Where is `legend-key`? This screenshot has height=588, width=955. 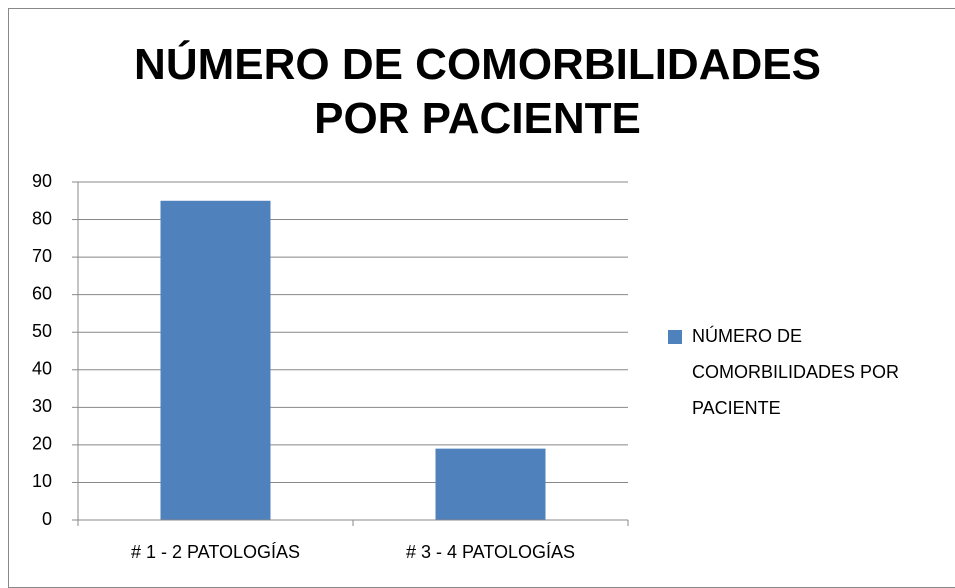
legend-key is located at coordinates (675, 337).